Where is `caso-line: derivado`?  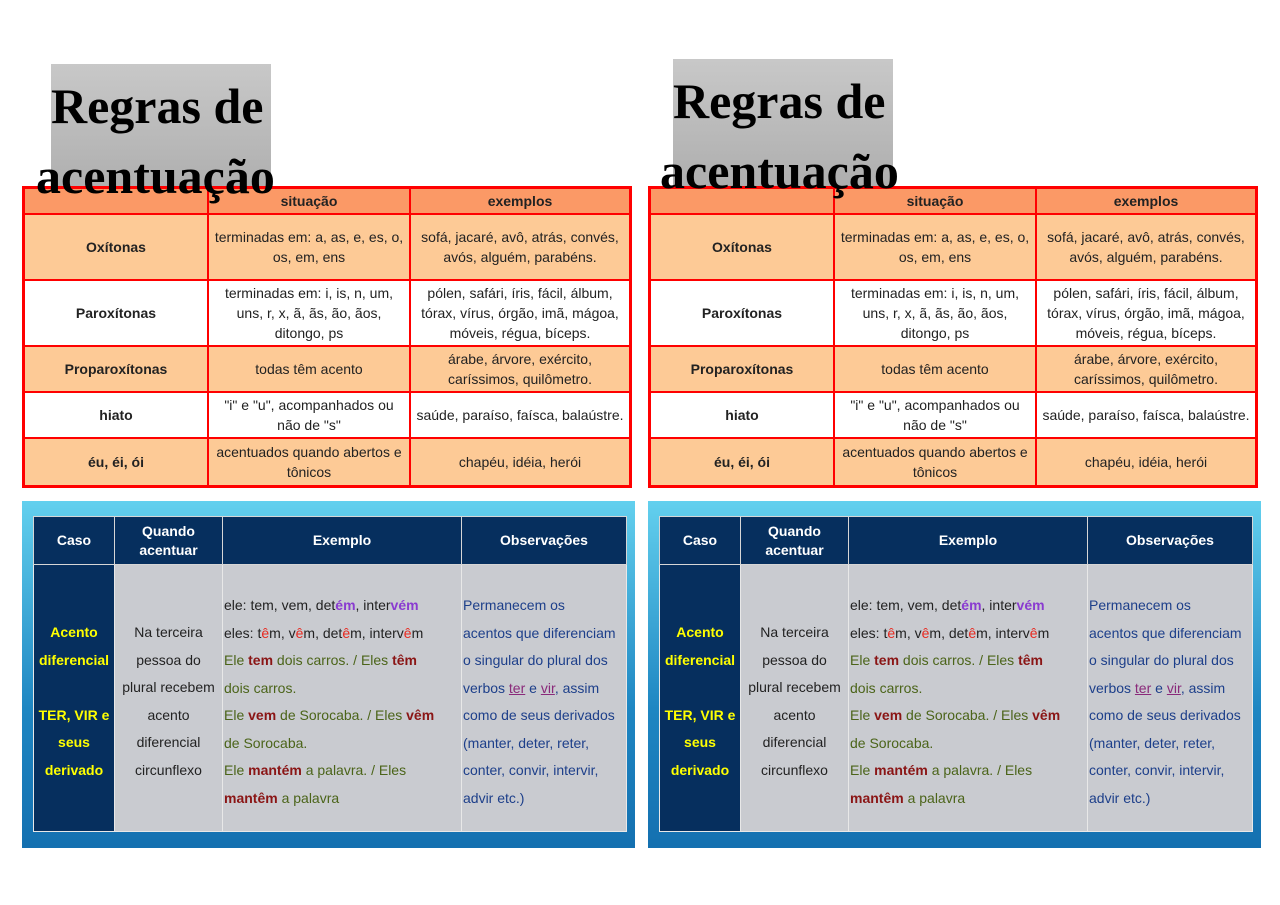
caso-line: derivado is located at coordinates (700, 769).